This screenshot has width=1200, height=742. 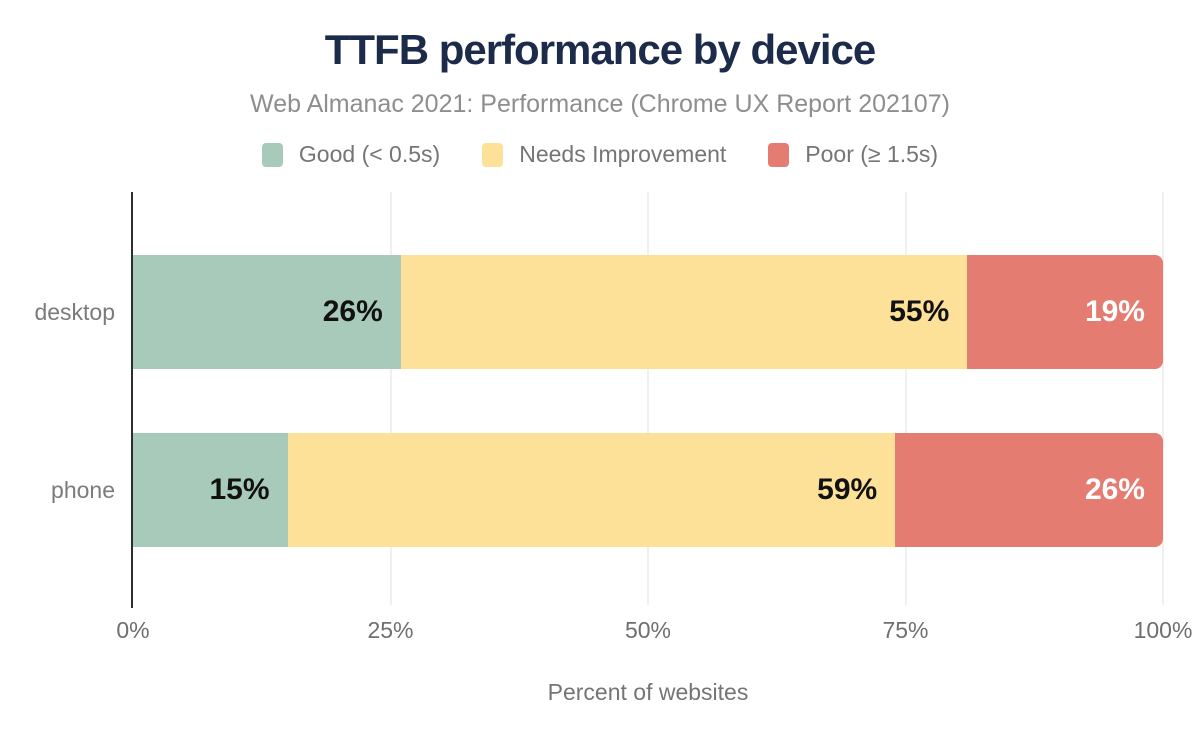 I want to click on bar-segment-label: 59%, so click(x=847, y=489).